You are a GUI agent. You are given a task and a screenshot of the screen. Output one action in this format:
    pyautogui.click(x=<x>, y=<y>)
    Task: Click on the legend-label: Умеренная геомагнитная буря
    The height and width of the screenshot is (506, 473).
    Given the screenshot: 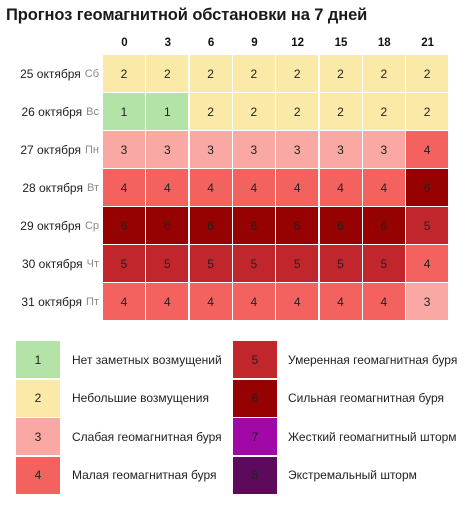 What is the action you would take?
    pyautogui.click(x=373, y=359)
    